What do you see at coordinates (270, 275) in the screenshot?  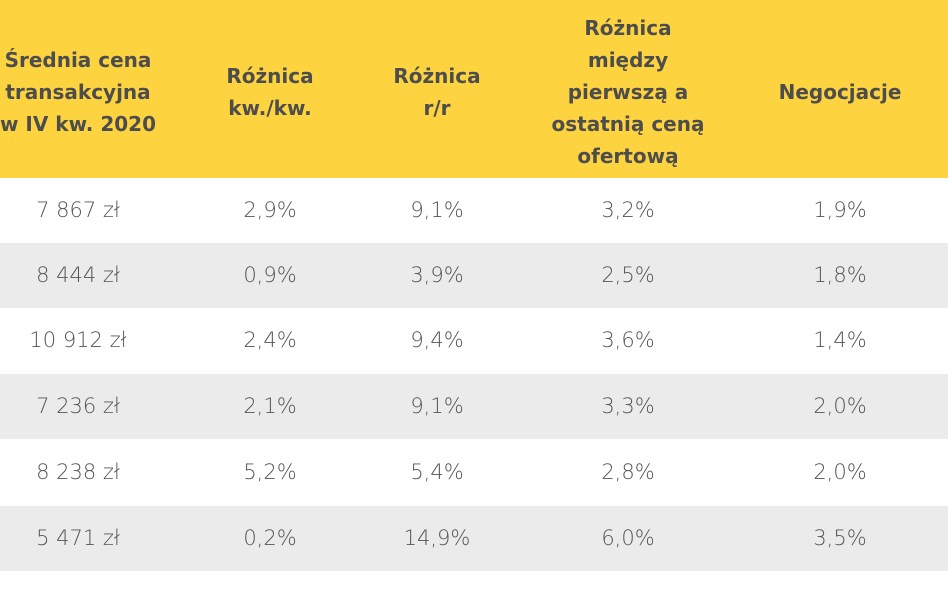 I see `table-cell: 0,9%` at bounding box center [270, 275].